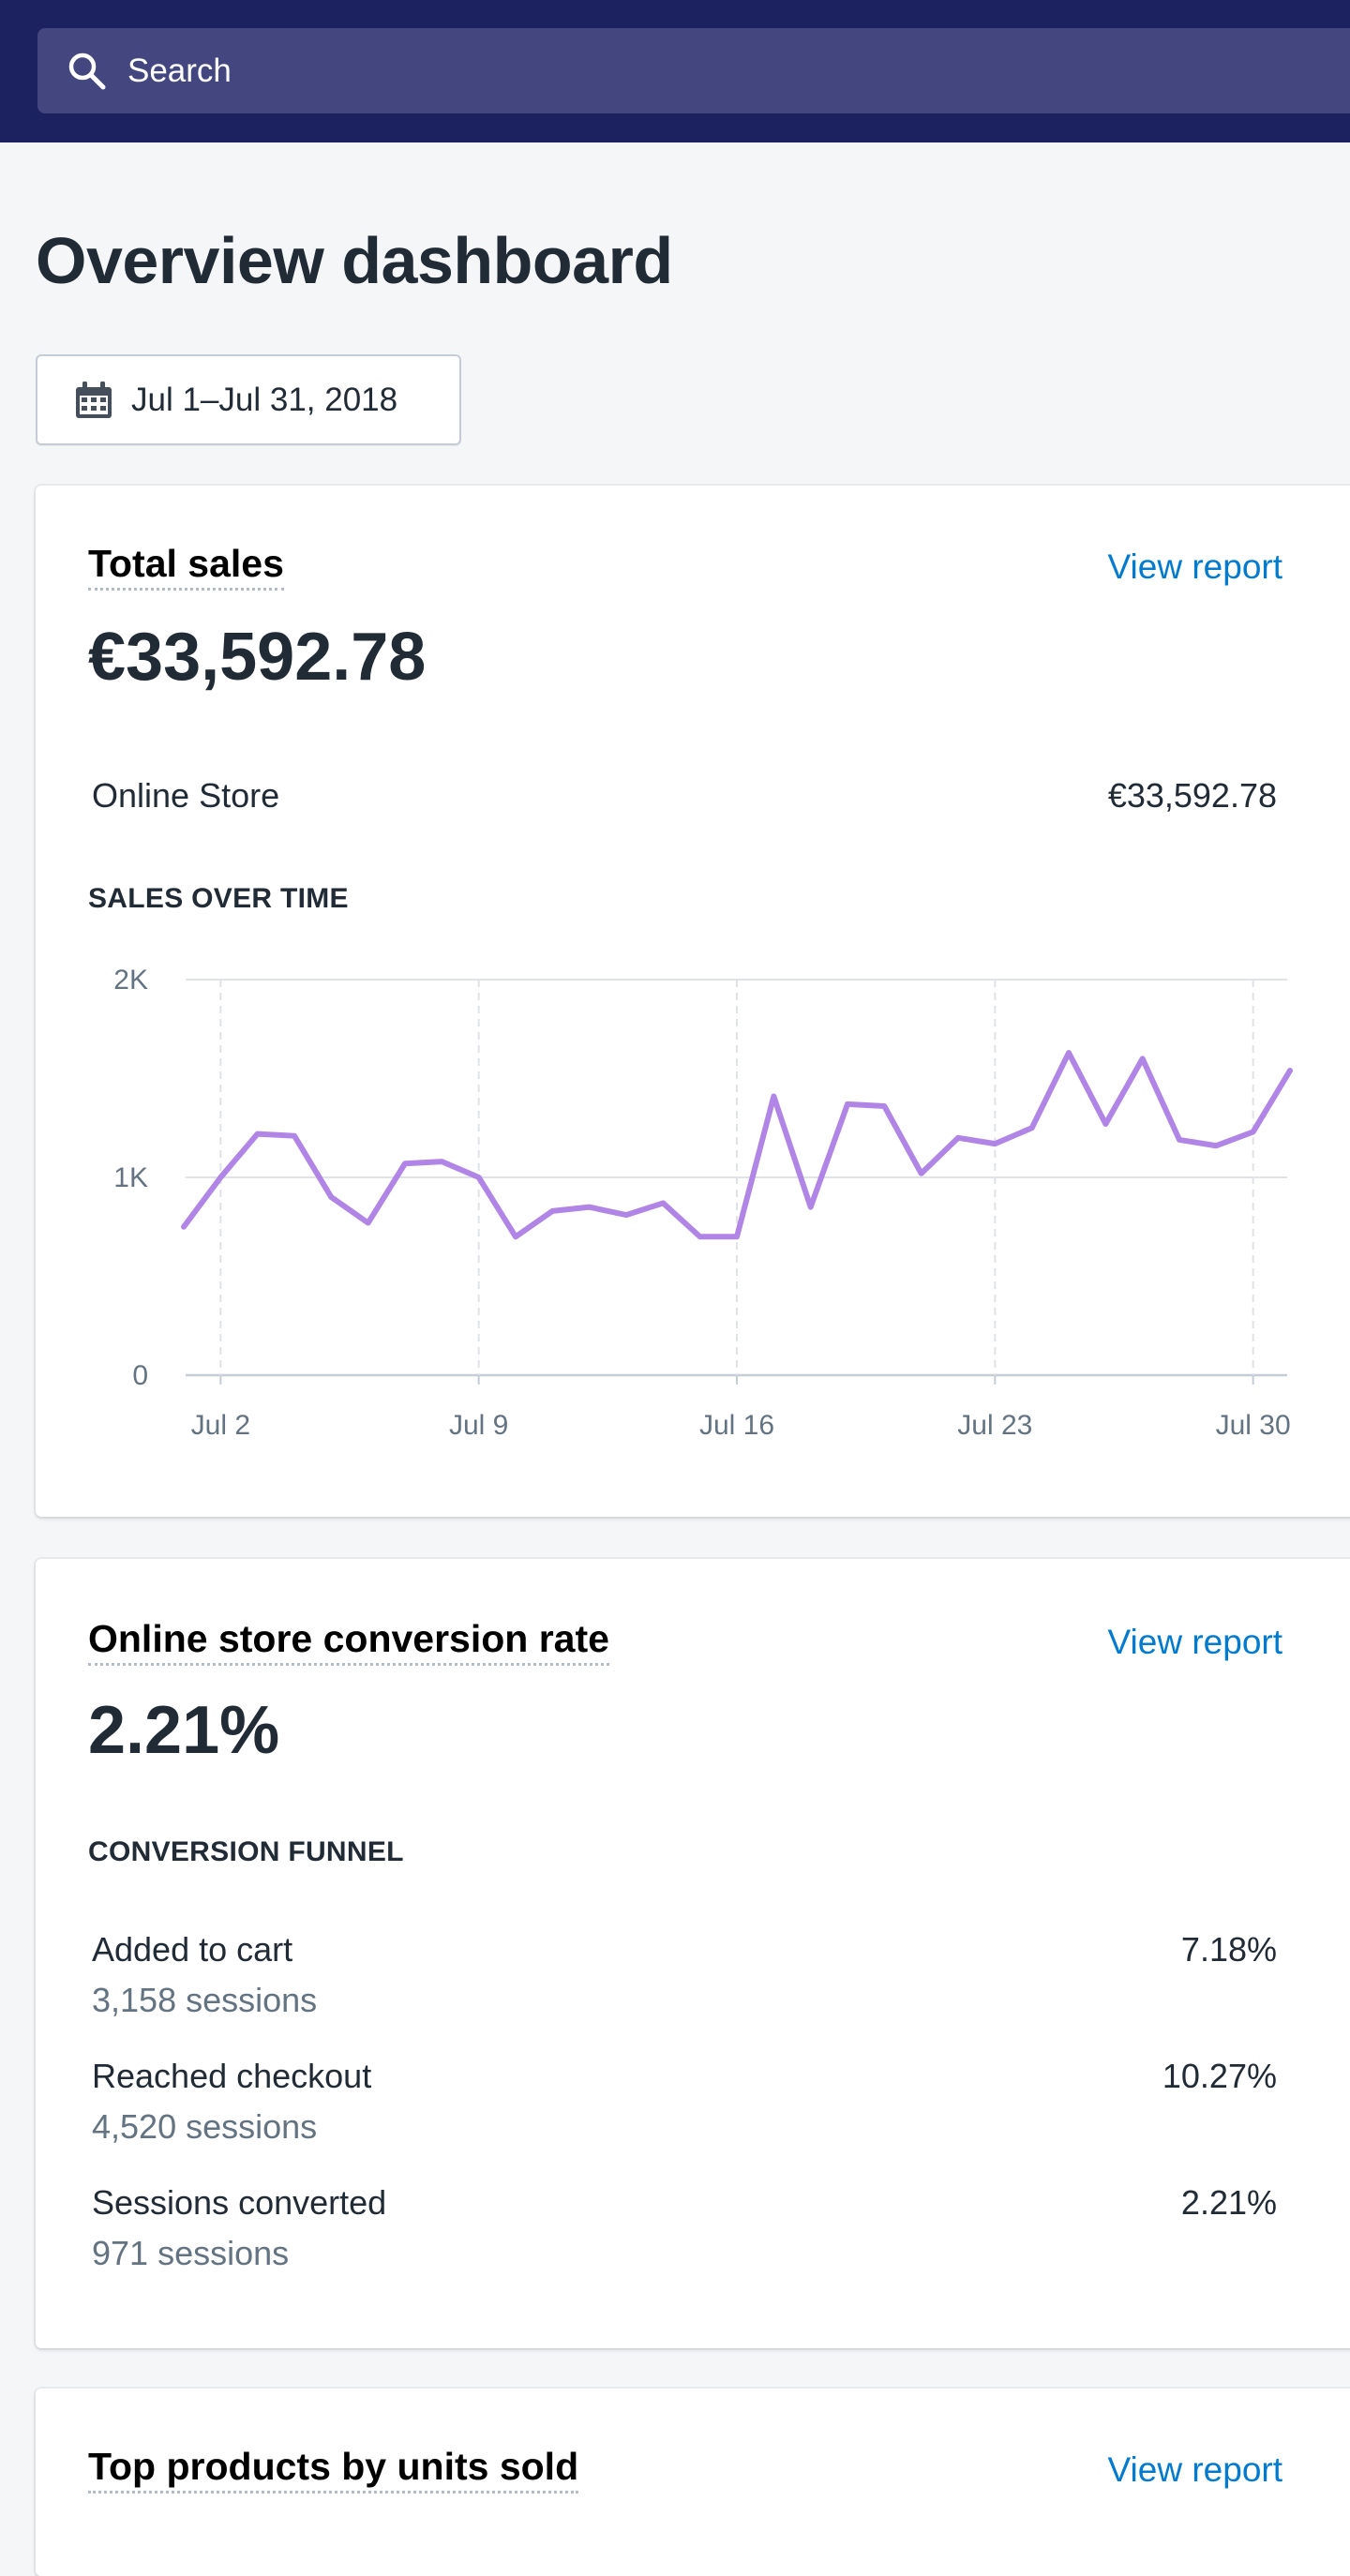  Describe the element at coordinates (994, 1426) in the screenshot. I see `x-tick-label: Jul 23` at that location.